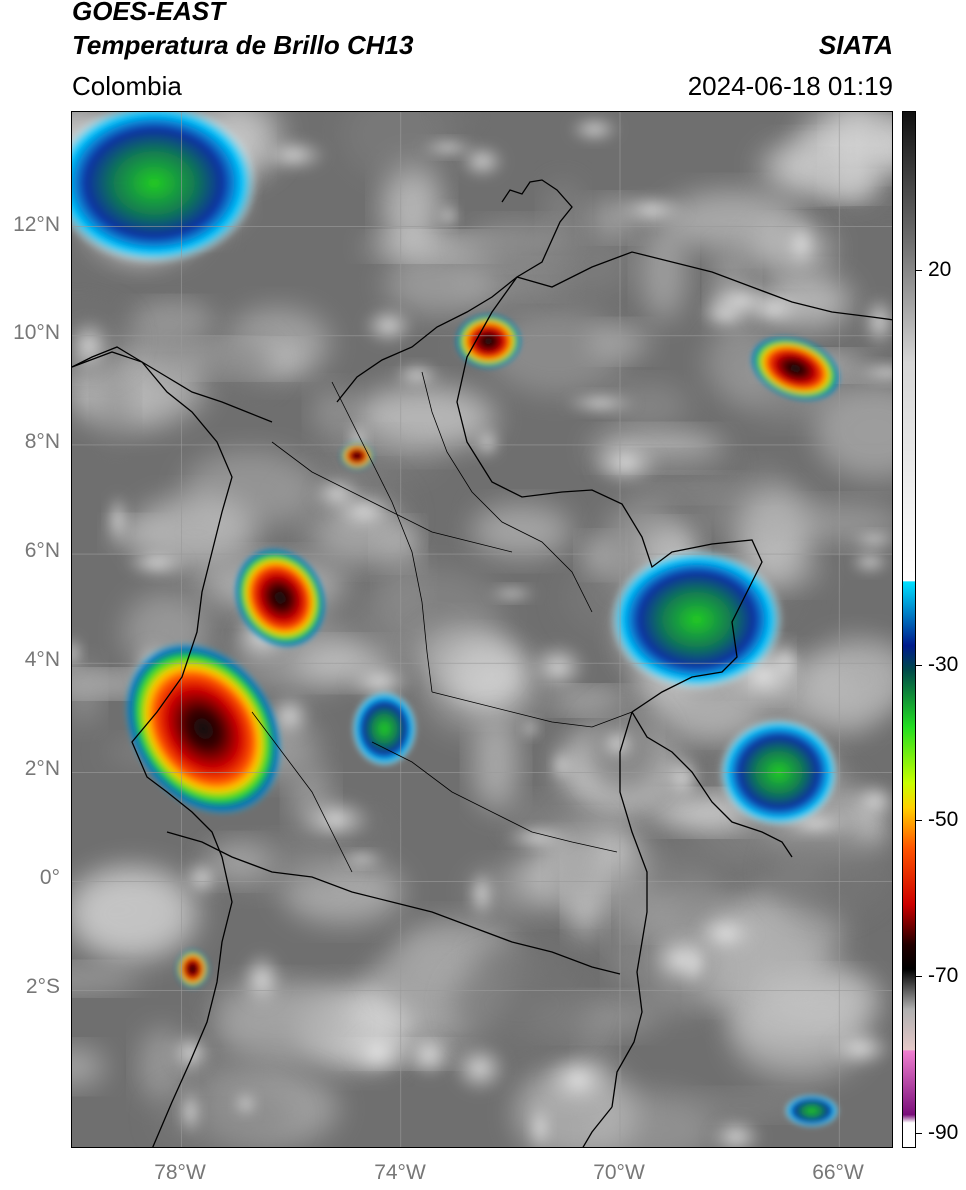  Describe the element at coordinates (203, 728) in the screenshot. I see `west-coast-band` at that location.